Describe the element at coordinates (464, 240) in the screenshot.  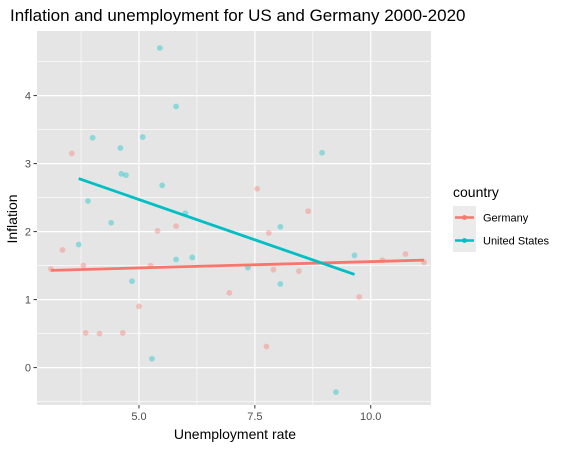
I see `legend-key-point-united-states` at that location.